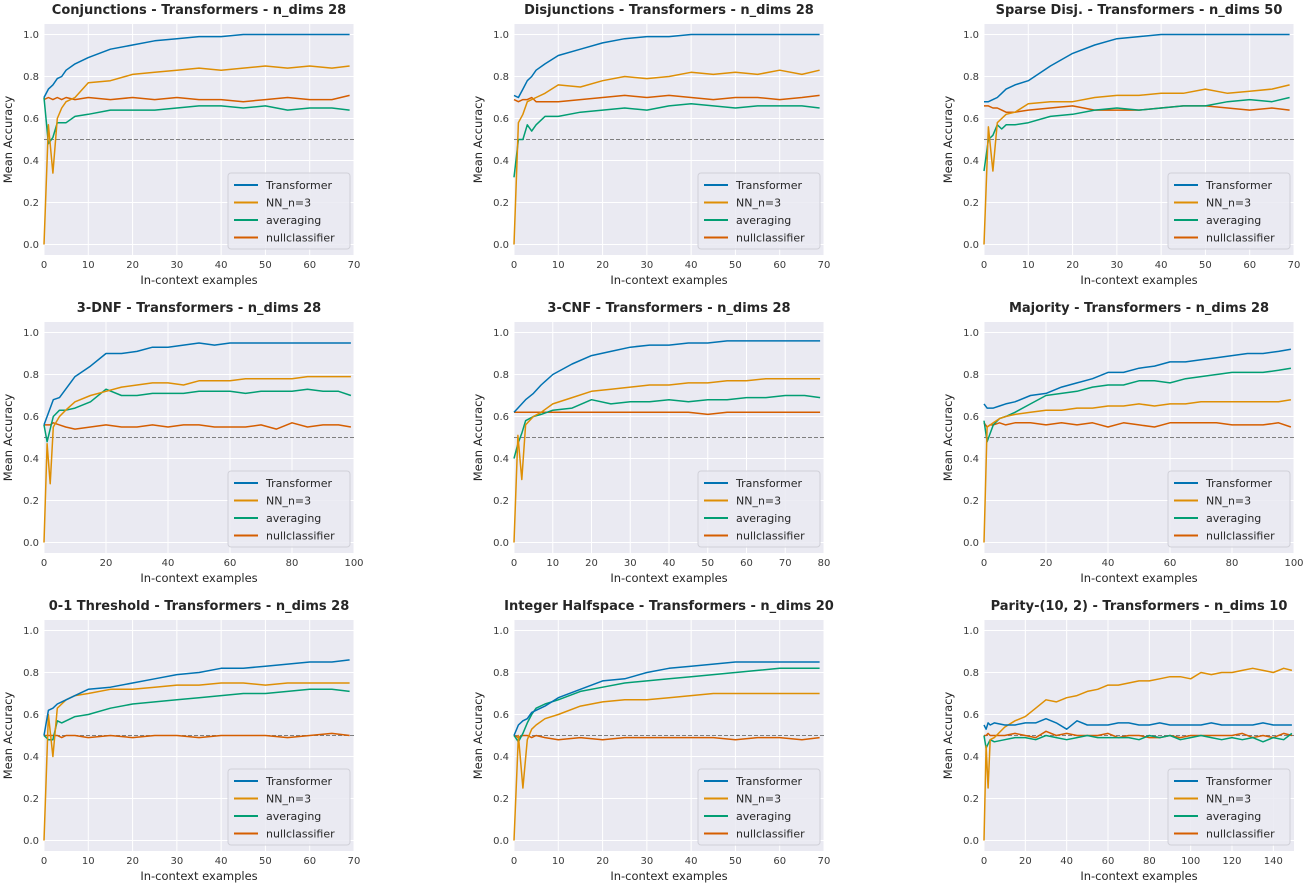 The height and width of the screenshot is (889, 1304). What do you see at coordinates (353, 563) in the screenshot?
I see `x-tick-label: 100` at bounding box center [353, 563].